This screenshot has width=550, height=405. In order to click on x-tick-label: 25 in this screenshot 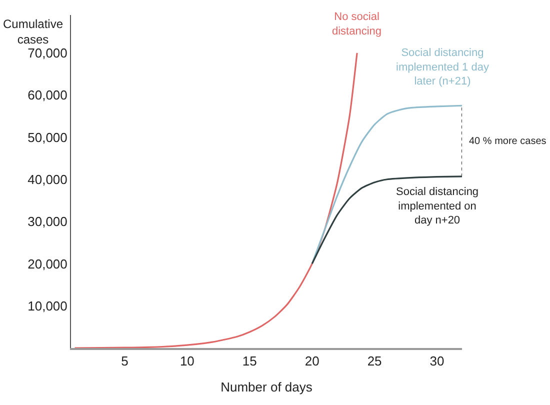, I will do `click(374, 361)`.